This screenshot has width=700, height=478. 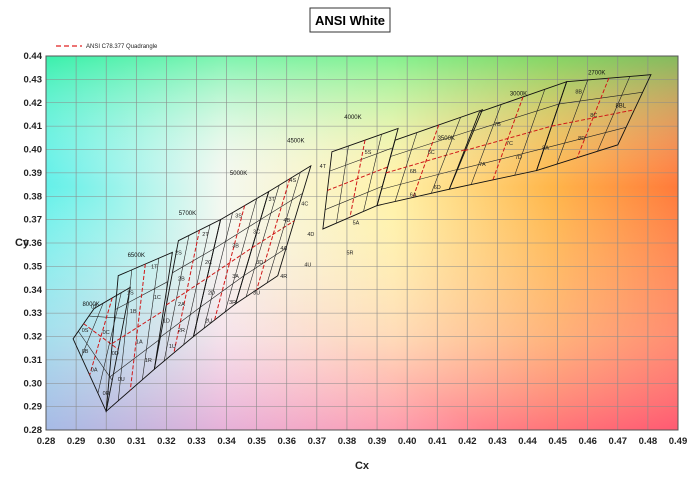 I want to click on bin-label: 4A, so click(x=283, y=249).